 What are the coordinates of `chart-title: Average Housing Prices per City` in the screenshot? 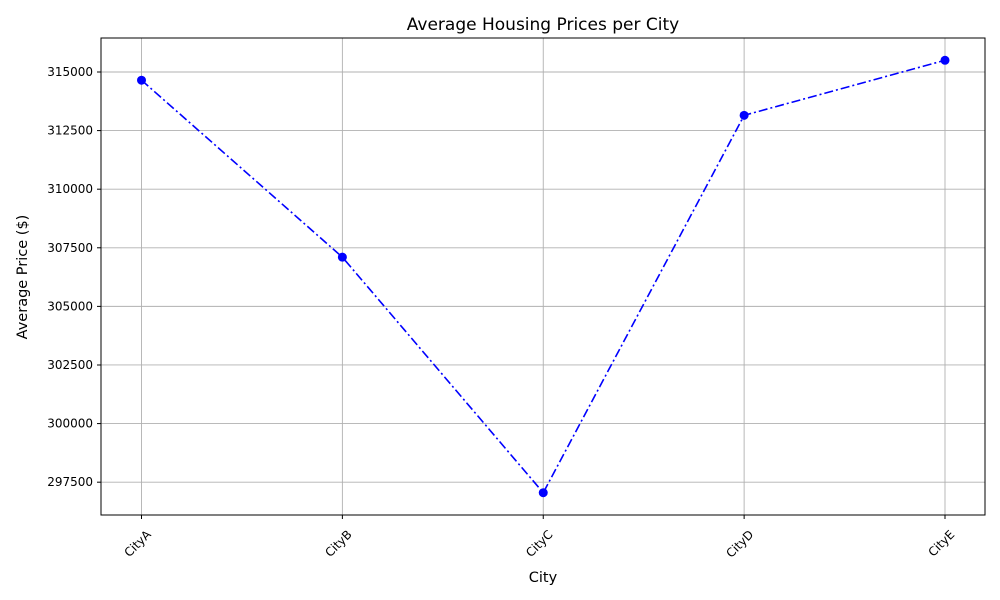 It's located at (543, 25).